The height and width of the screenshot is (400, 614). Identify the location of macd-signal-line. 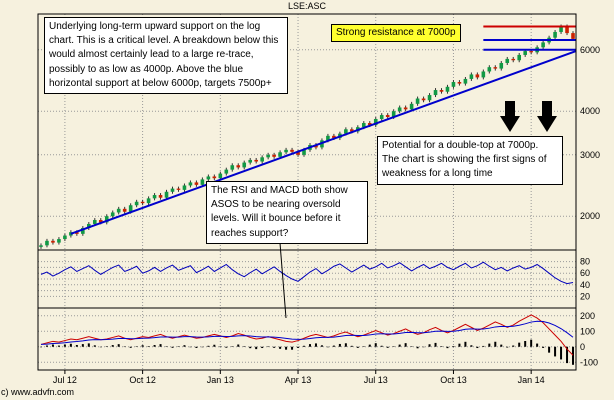
(307, 332).